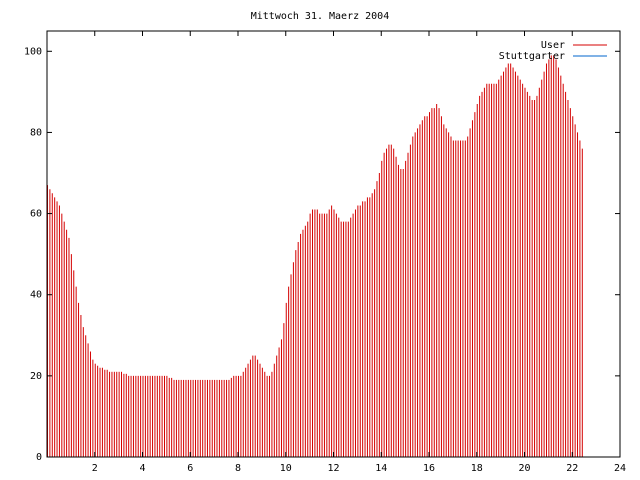 The width and height of the screenshot is (640, 480). What do you see at coordinates (333, 468) in the screenshot?
I see `x-tick-label: 12` at bounding box center [333, 468].